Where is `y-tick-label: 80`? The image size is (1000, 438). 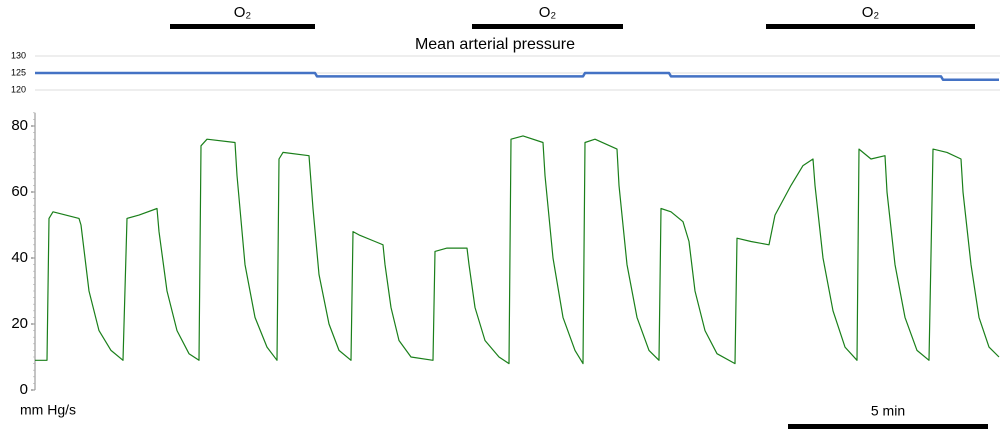
y-tick-label: 80 is located at coordinates (19, 125).